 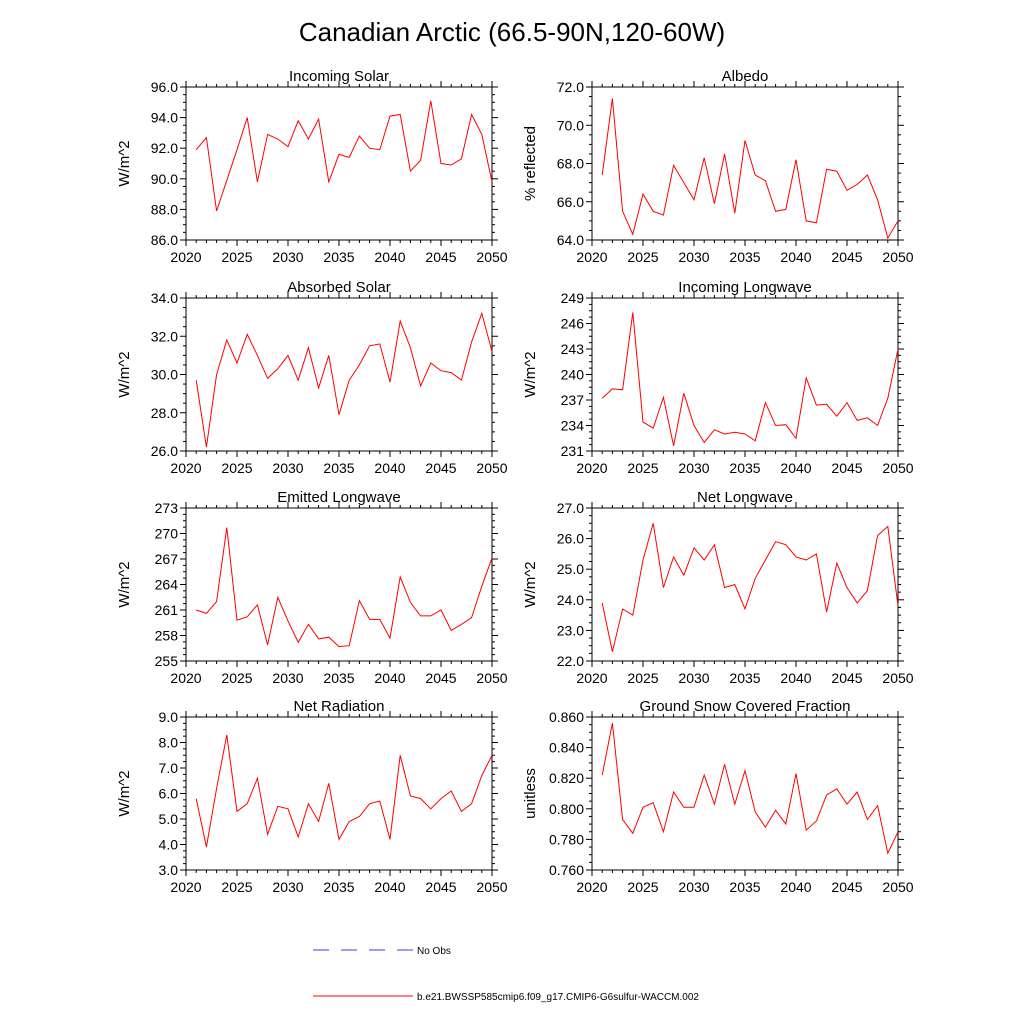 What do you see at coordinates (167, 559) in the screenshot?
I see `y-tick-label: 267` at bounding box center [167, 559].